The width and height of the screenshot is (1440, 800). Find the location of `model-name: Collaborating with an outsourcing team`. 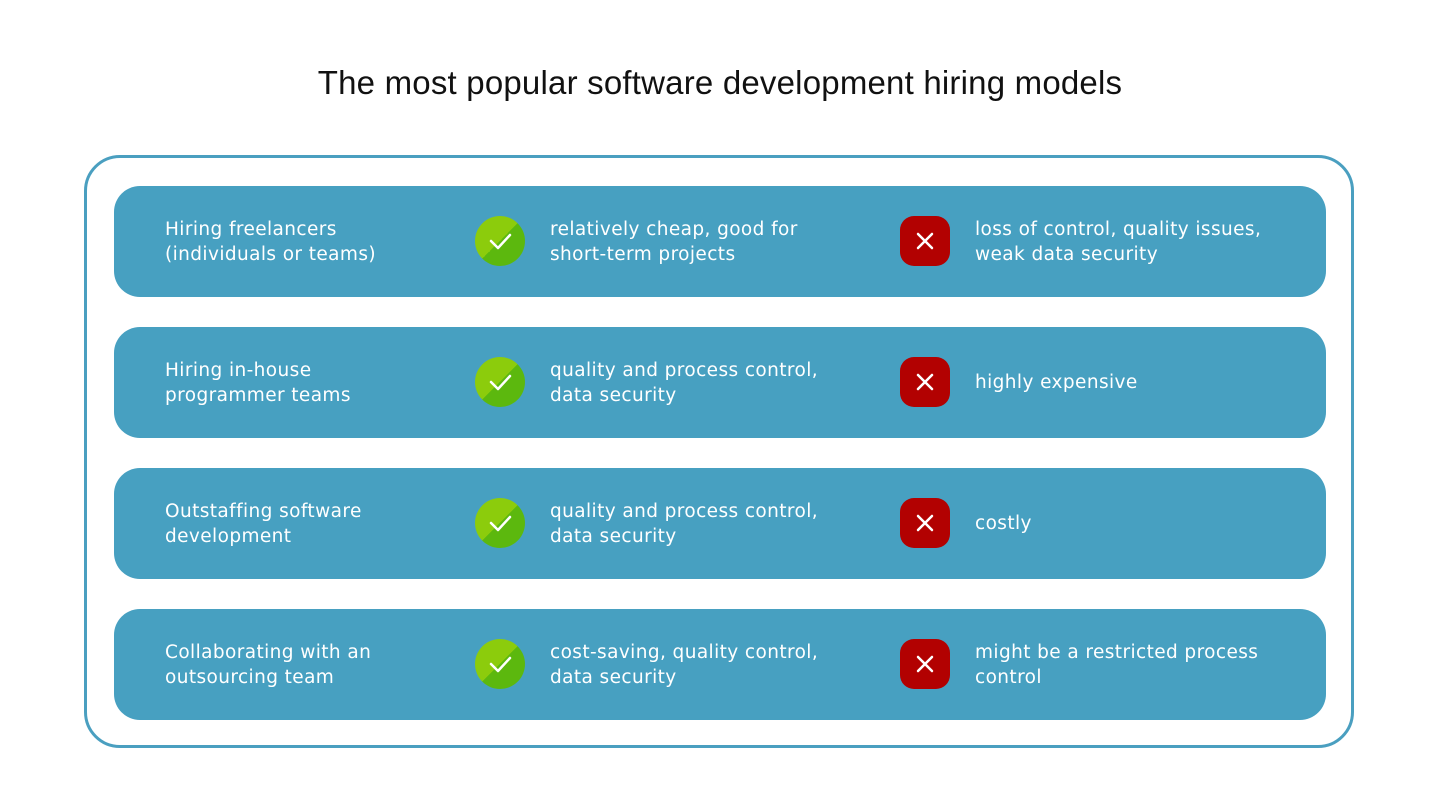

model-name: Collaborating with an outsourcing team is located at coordinates (268, 664).